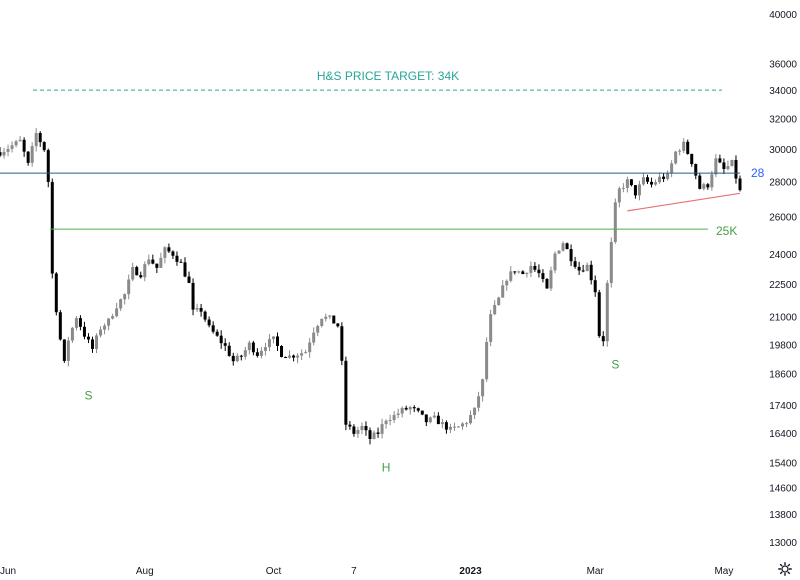  I want to click on x-axis: Jun Aug Oct 7 2023 Mar May, so click(366, 571).